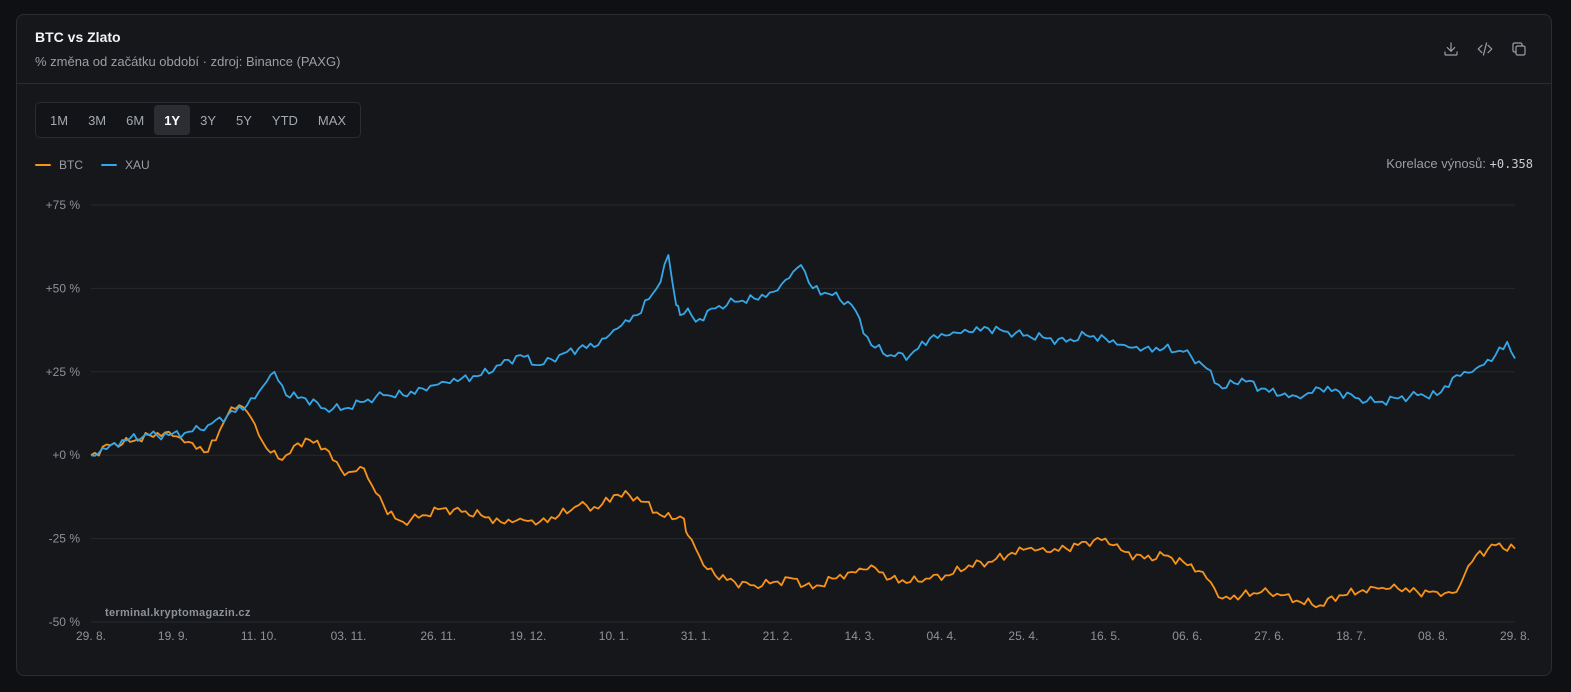 This screenshot has height=692, width=1571. I want to click on copy-button, so click(1519, 49).